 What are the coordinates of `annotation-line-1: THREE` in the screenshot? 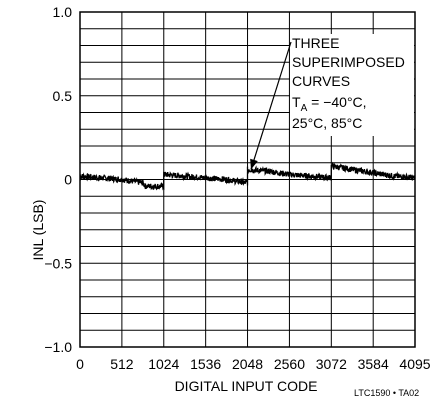 It's located at (315, 43).